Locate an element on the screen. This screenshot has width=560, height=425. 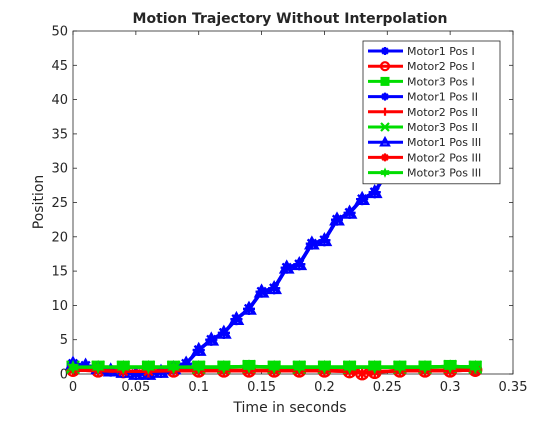
x-tick-label: 0.2 is located at coordinates (324, 387).